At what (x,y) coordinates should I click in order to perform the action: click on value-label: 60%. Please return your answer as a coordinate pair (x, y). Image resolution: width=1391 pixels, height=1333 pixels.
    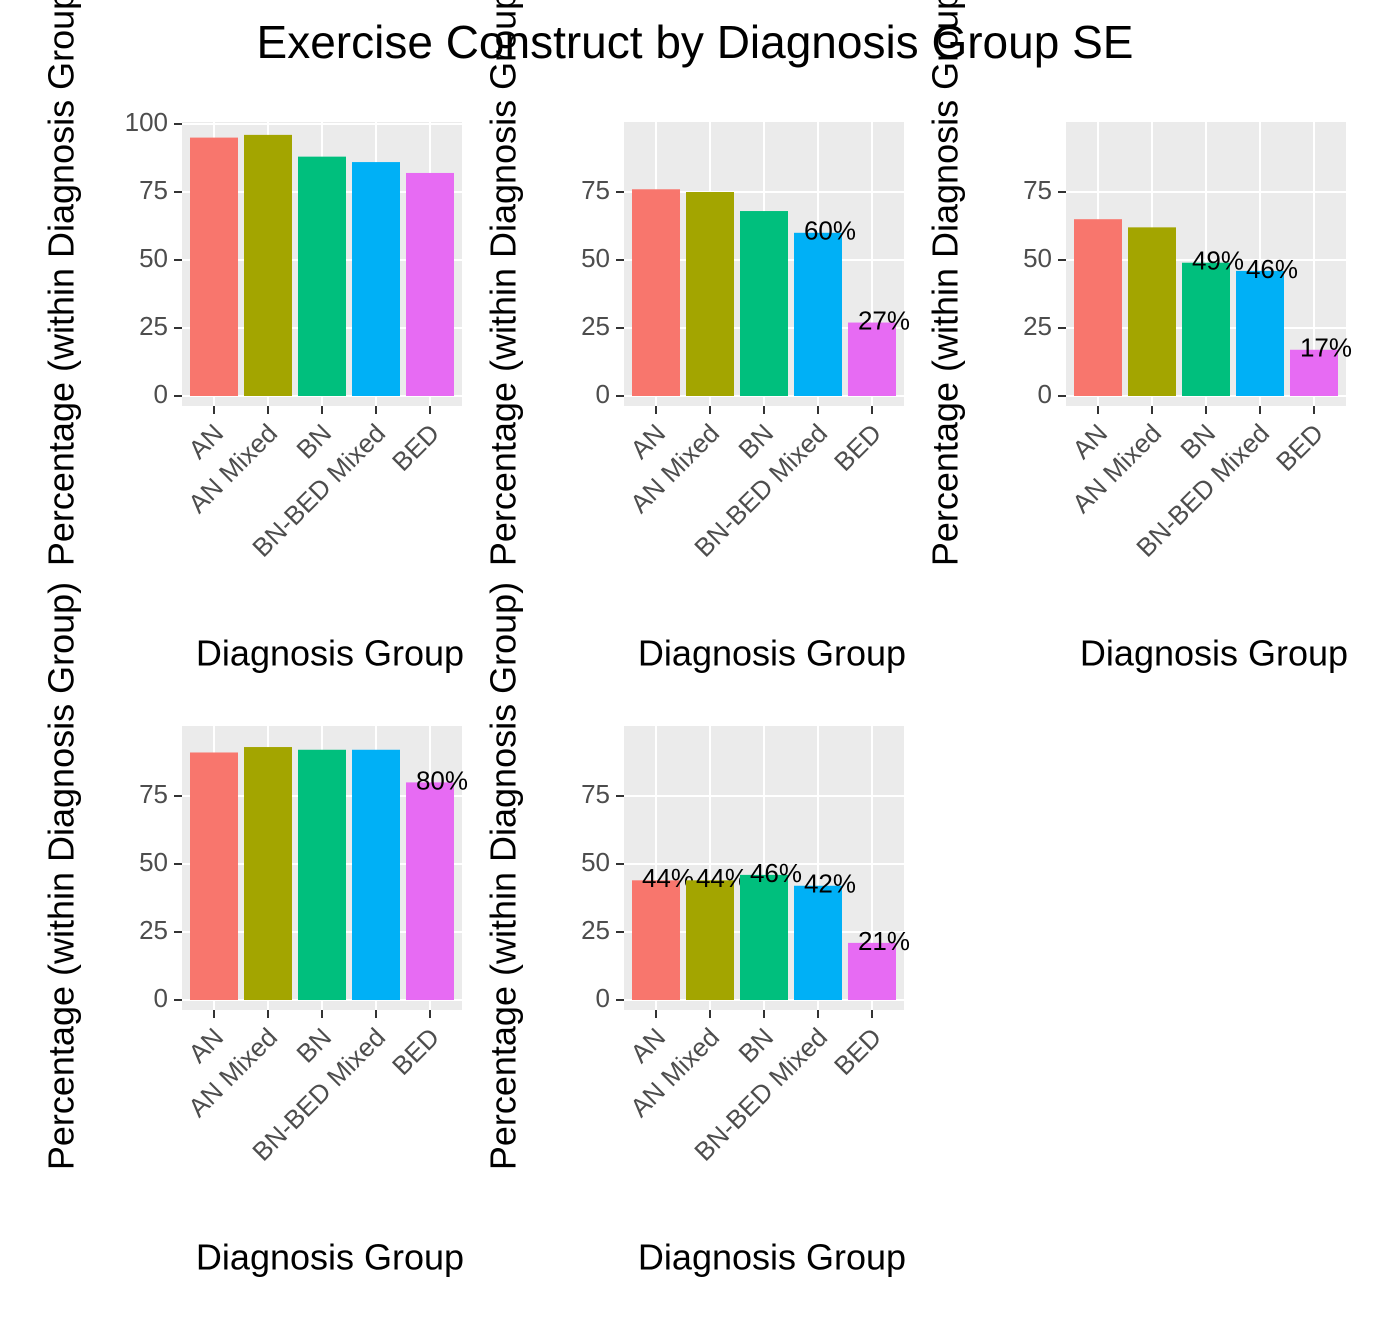
    Looking at the image, I should click on (830, 231).